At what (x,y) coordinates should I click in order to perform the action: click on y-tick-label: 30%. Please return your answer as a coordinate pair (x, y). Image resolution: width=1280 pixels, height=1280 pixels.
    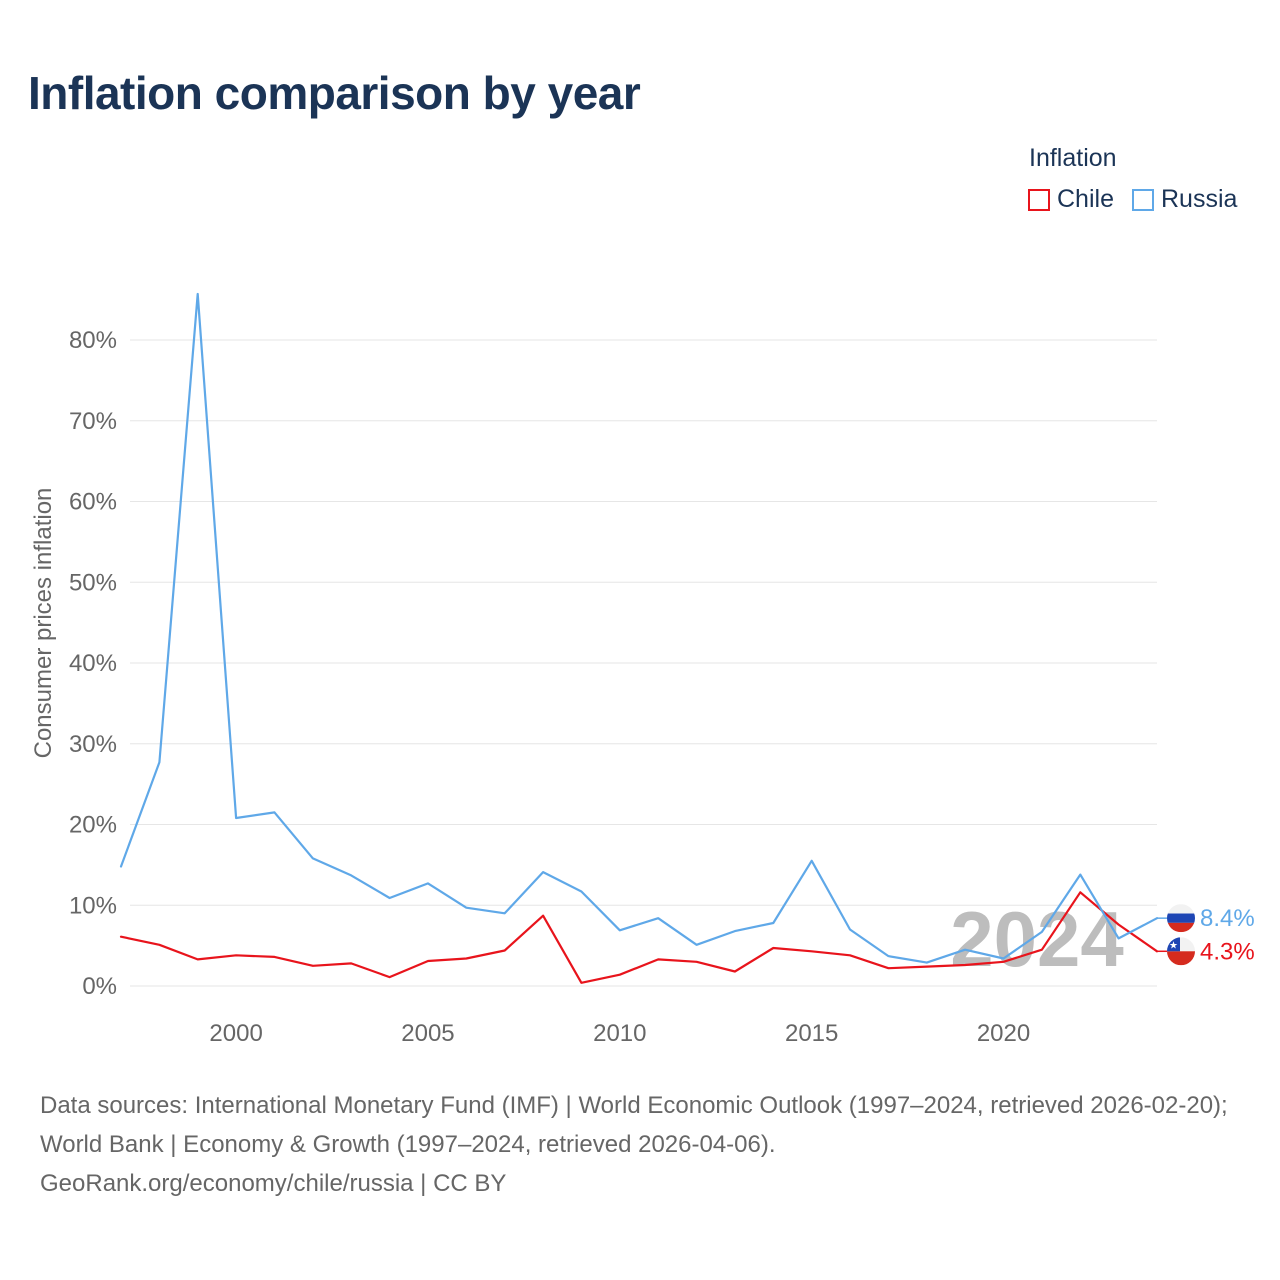
    Looking at the image, I should click on (93, 744).